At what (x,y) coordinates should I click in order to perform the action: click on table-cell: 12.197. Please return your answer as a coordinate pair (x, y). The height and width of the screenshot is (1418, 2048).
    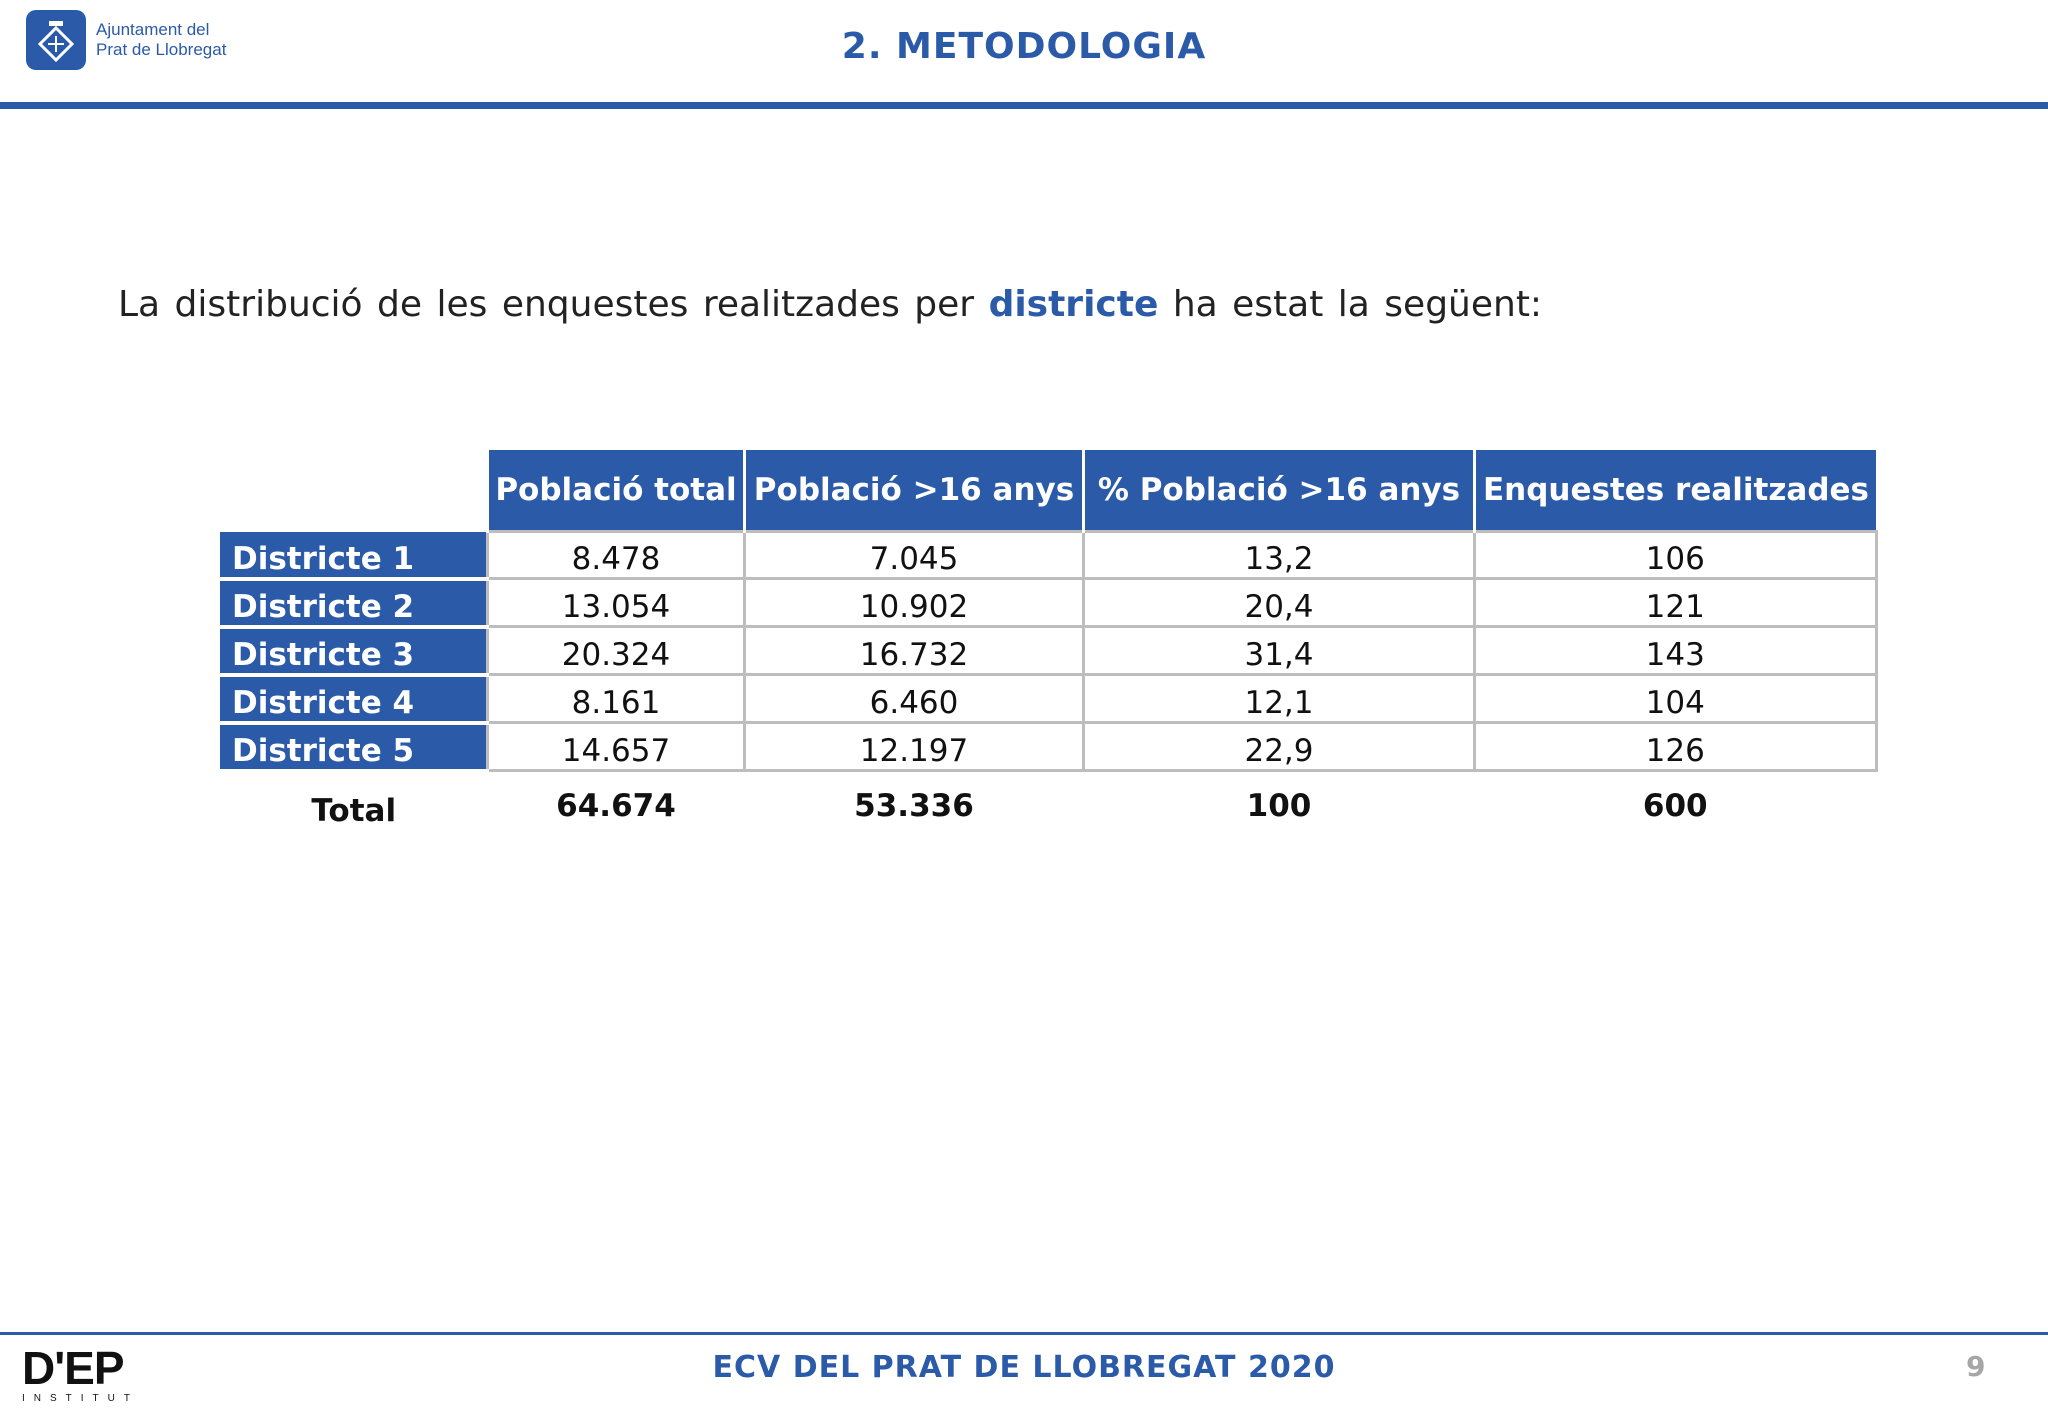
    Looking at the image, I should click on (914, 746).